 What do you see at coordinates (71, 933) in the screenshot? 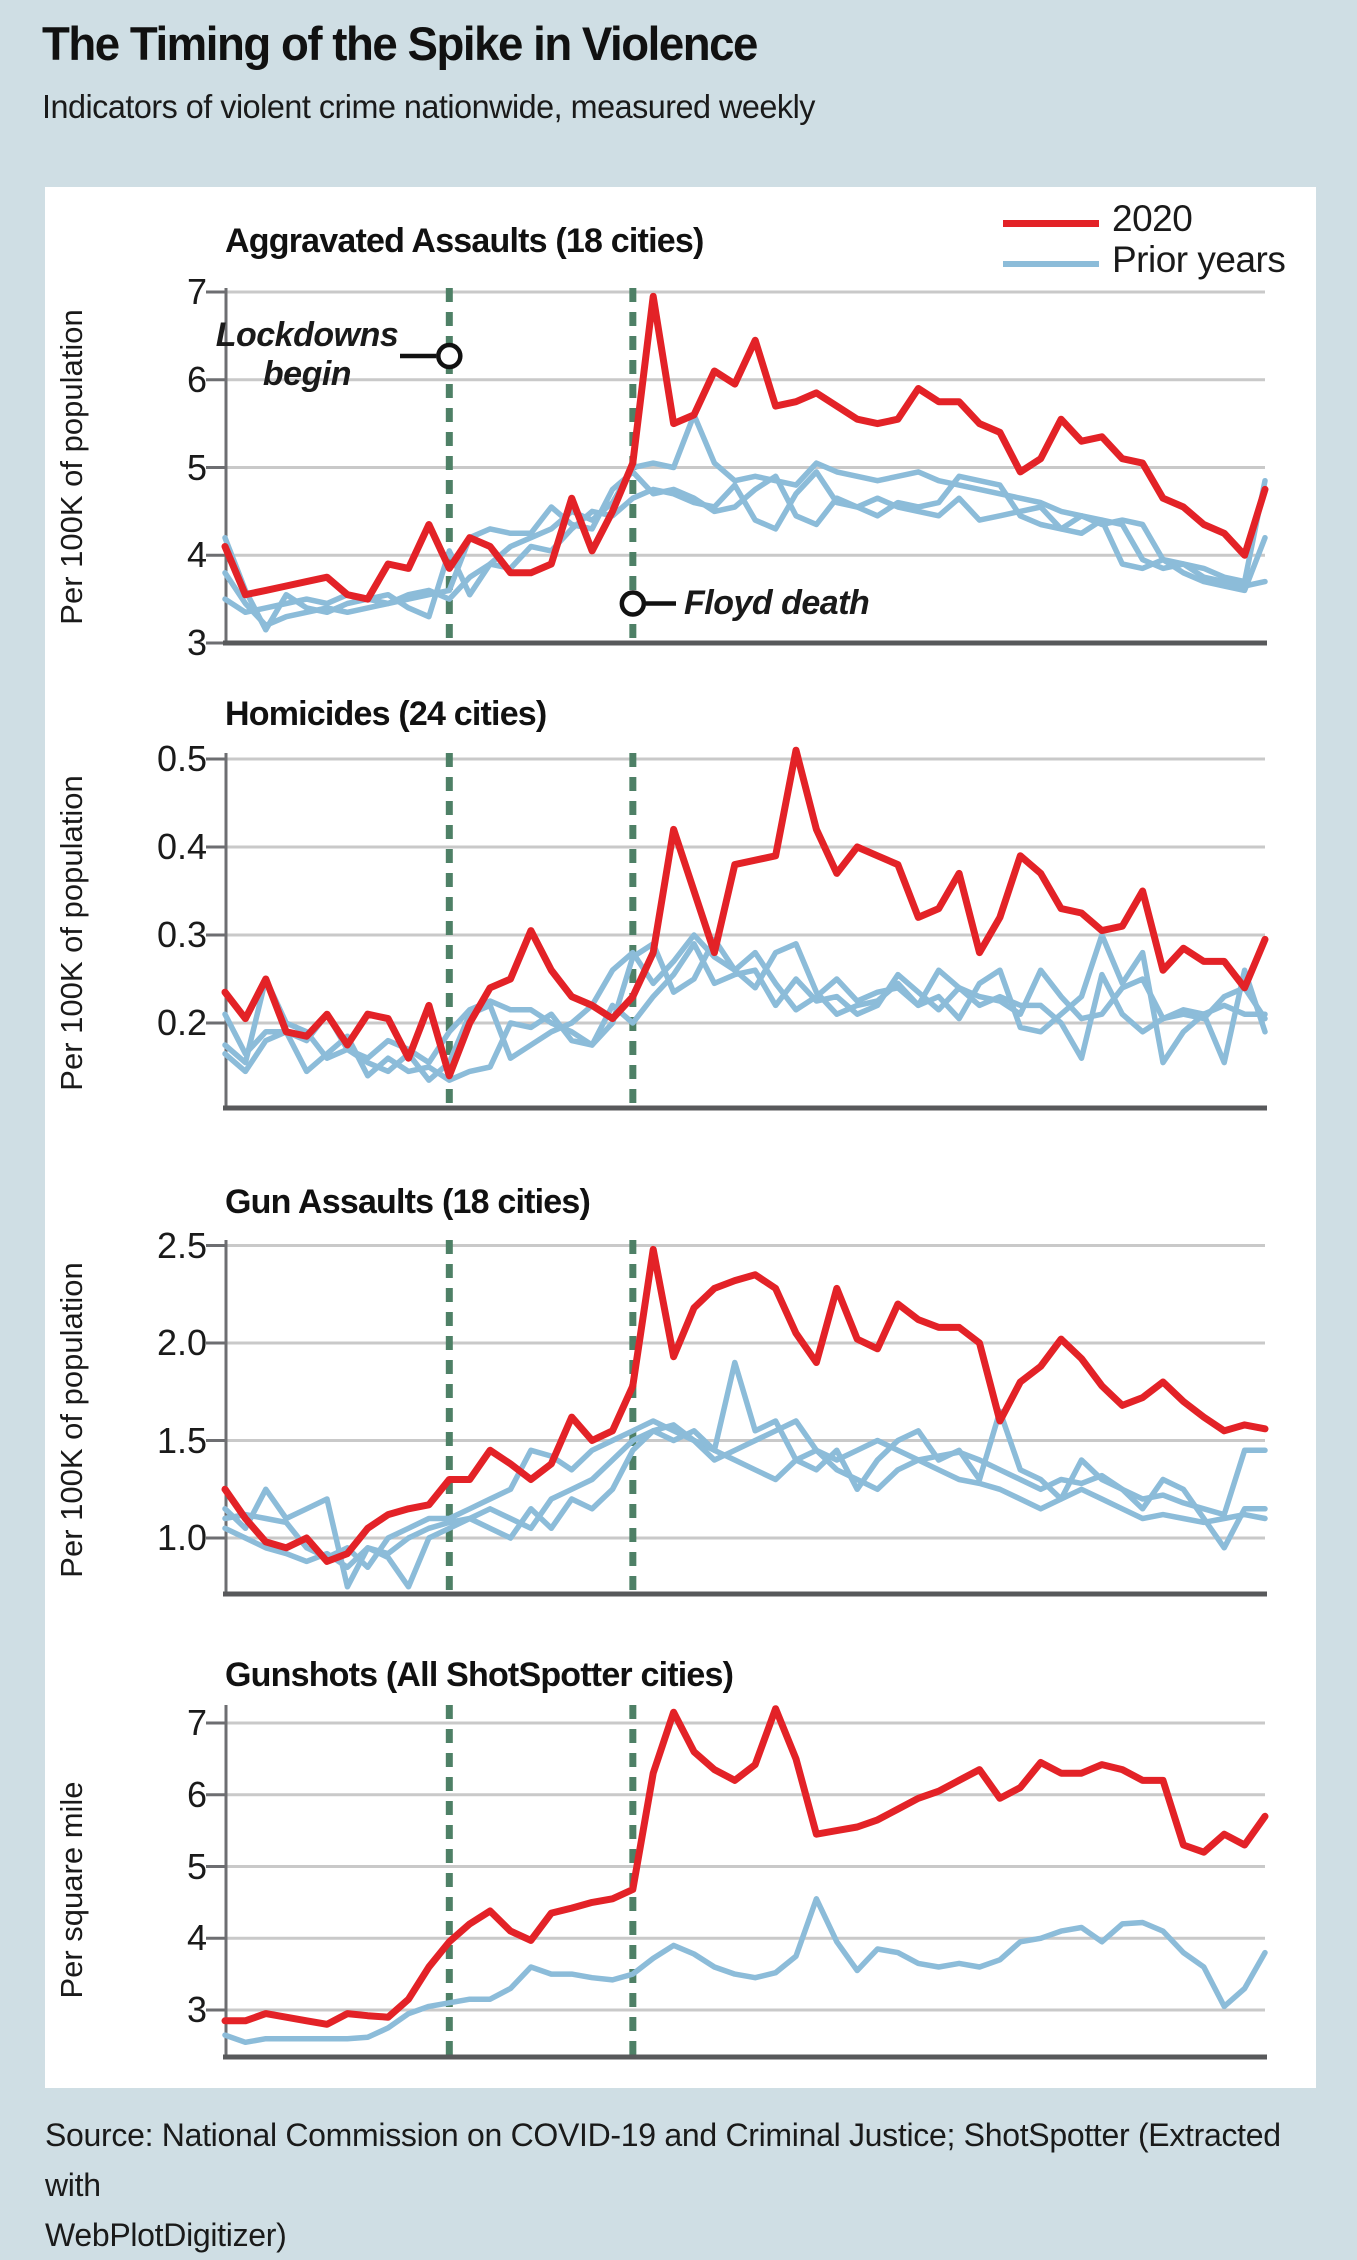
I see `y-axis-label-homicides: Per 100K of population` at bounding box center [71, 933].